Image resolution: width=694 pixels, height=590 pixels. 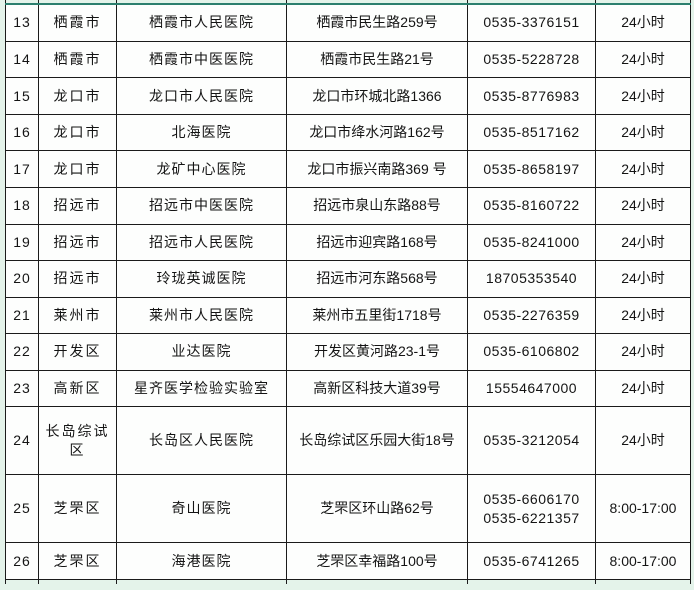 I want to click on cell-address: 招远市泉山东路88号, so click(x=377, y=206).